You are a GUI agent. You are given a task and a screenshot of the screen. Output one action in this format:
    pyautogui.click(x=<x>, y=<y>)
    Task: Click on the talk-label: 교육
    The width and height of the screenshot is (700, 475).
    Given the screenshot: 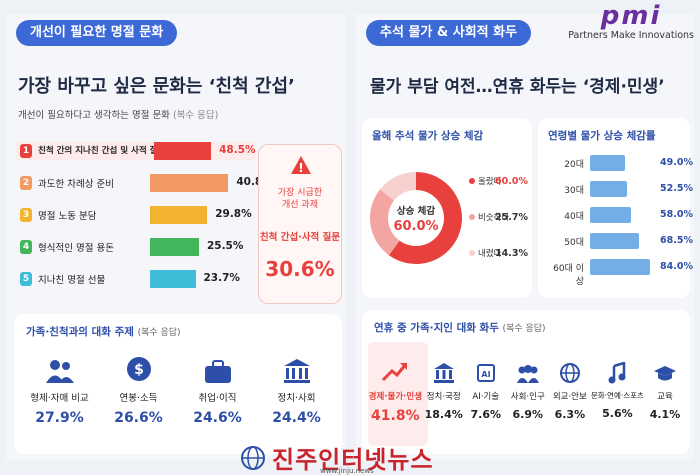 What is the action you would take?
    pyautogui.click(x=665, y=397)
    